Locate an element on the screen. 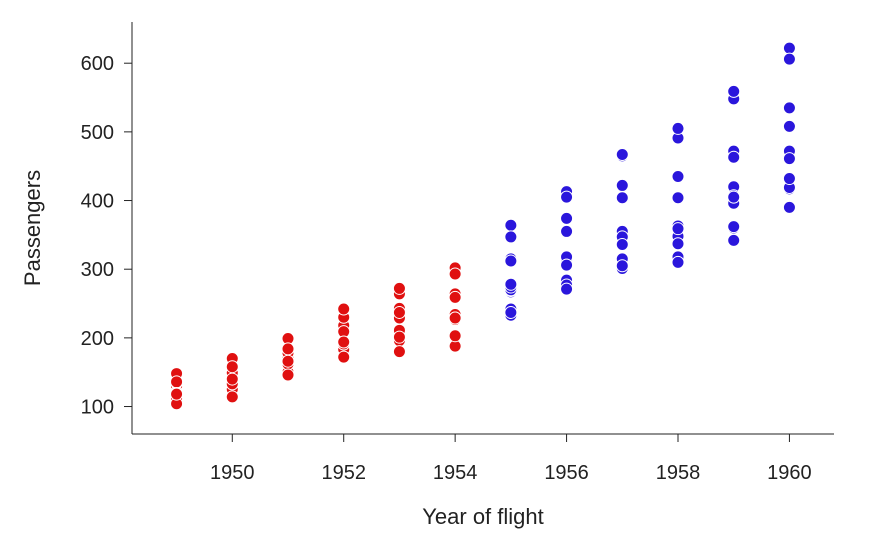  x-axis-title: Year of flight is located at coordinates (483, 516).